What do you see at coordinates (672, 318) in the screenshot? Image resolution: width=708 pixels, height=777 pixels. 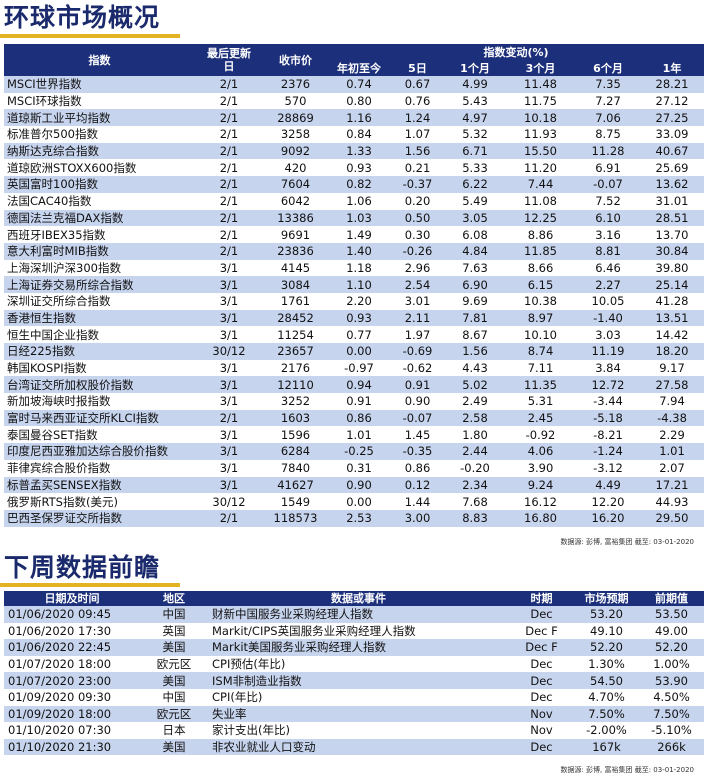 I see `change-1y: 13.51` at bounding box center [672, 318].